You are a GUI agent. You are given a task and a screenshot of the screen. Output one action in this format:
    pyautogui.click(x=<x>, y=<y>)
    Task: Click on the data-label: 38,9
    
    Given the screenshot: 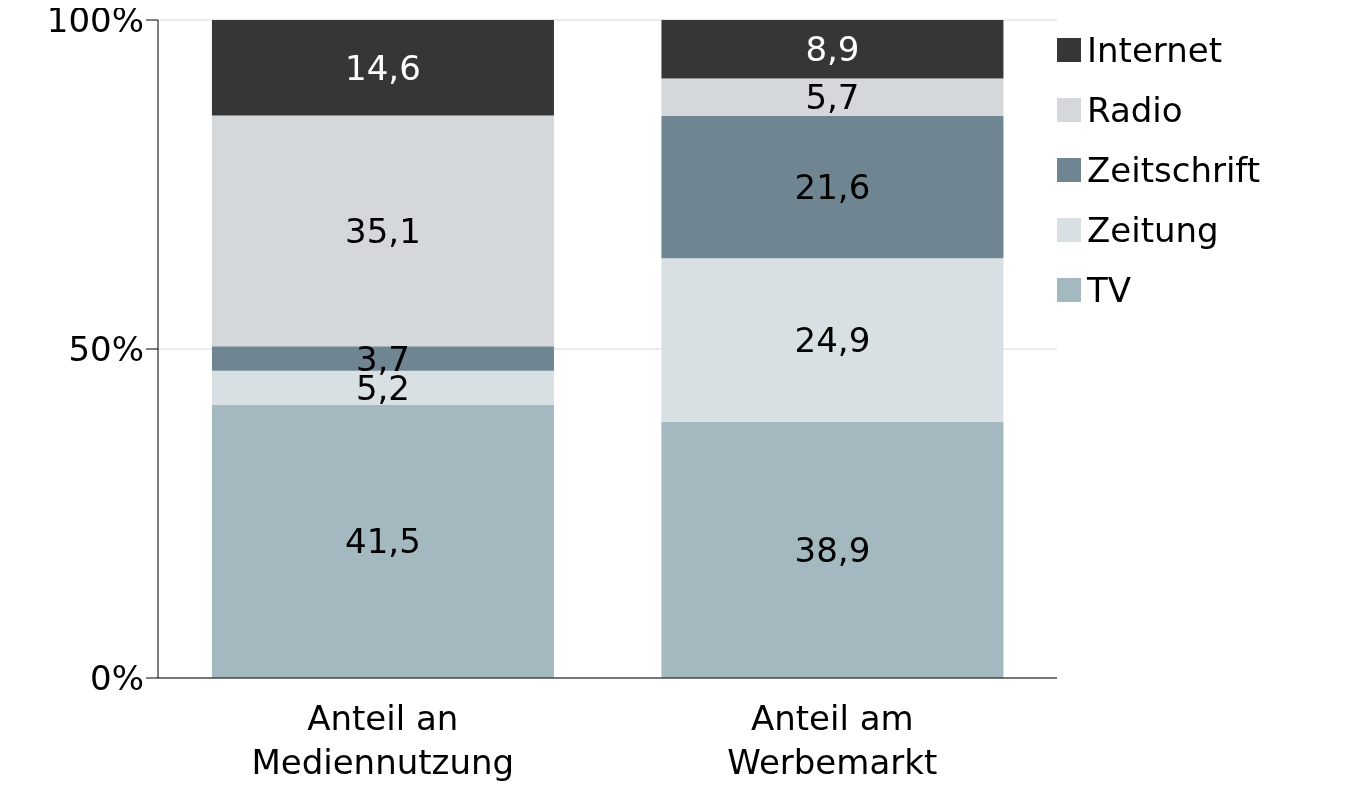 What is the action you would take?
    pyautogui.click(x=832, y=550)
    